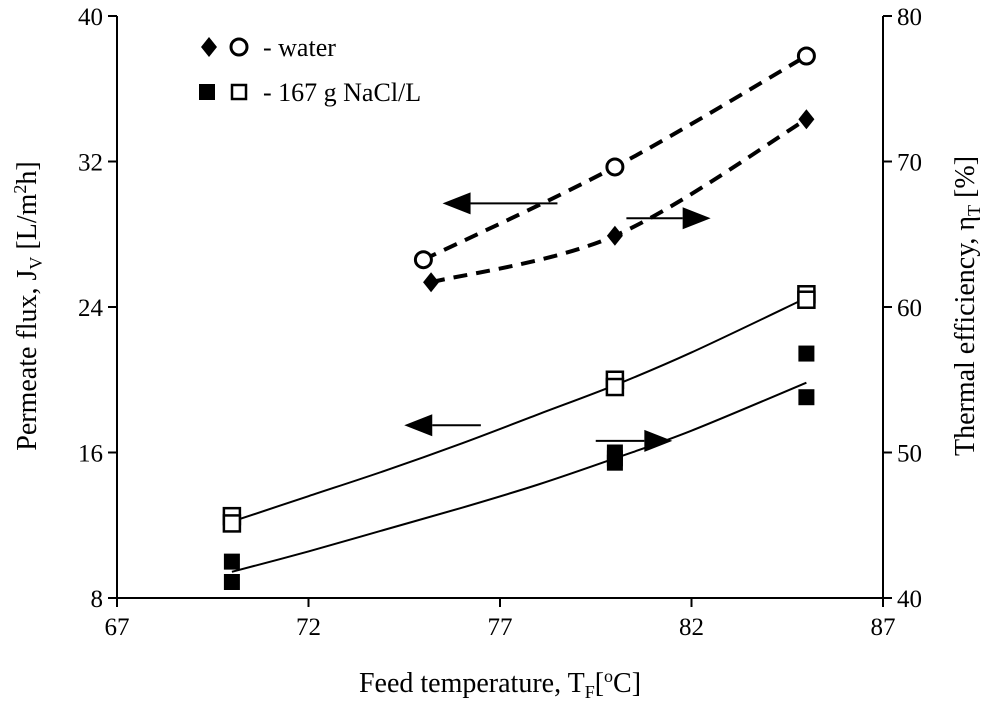 This screenshot has width=1000, height=702. Describe the element at coordinates (308, 627) in the screenshot. I see `x-tick-label: 72` at that location.